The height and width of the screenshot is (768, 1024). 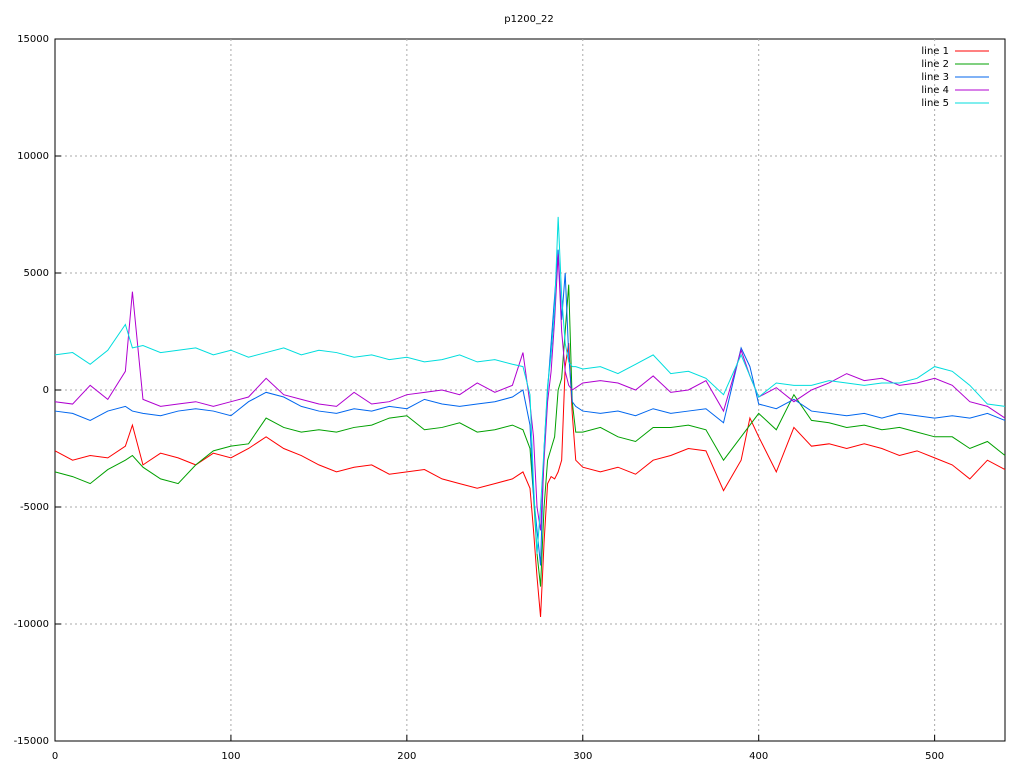 What do you see at coordinates (33, 156) in the screenshot?
I see `y-tick-label: 10000` at bounding box center [33, 156].